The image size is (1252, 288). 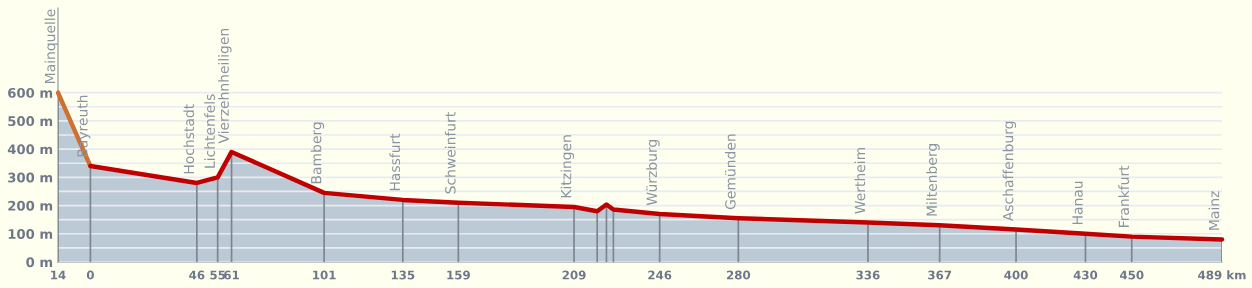 What do you see at coordinates (1077, 203) in the screenshot?
I see `annotation: Hanau` at bounding box center [1077, 203].